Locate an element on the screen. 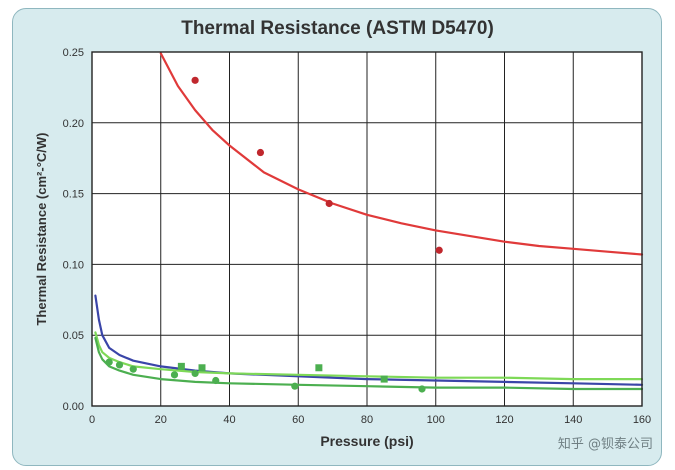  x-tick-label: 100 is located at coordinates (436, 420).